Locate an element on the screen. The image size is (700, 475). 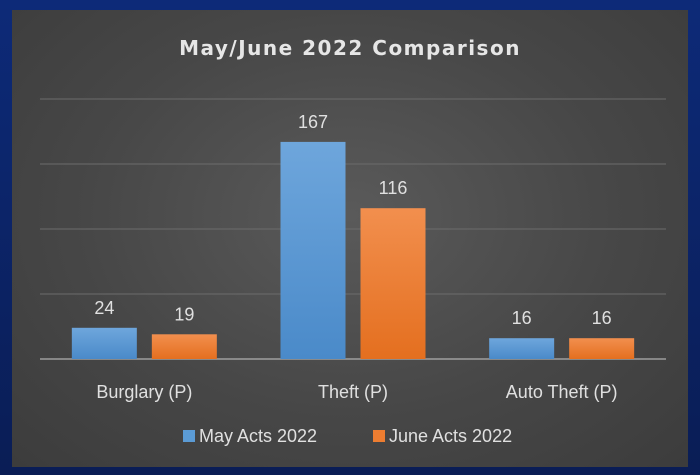
category-label: Theft (P) is located at coordinates (353, 392).